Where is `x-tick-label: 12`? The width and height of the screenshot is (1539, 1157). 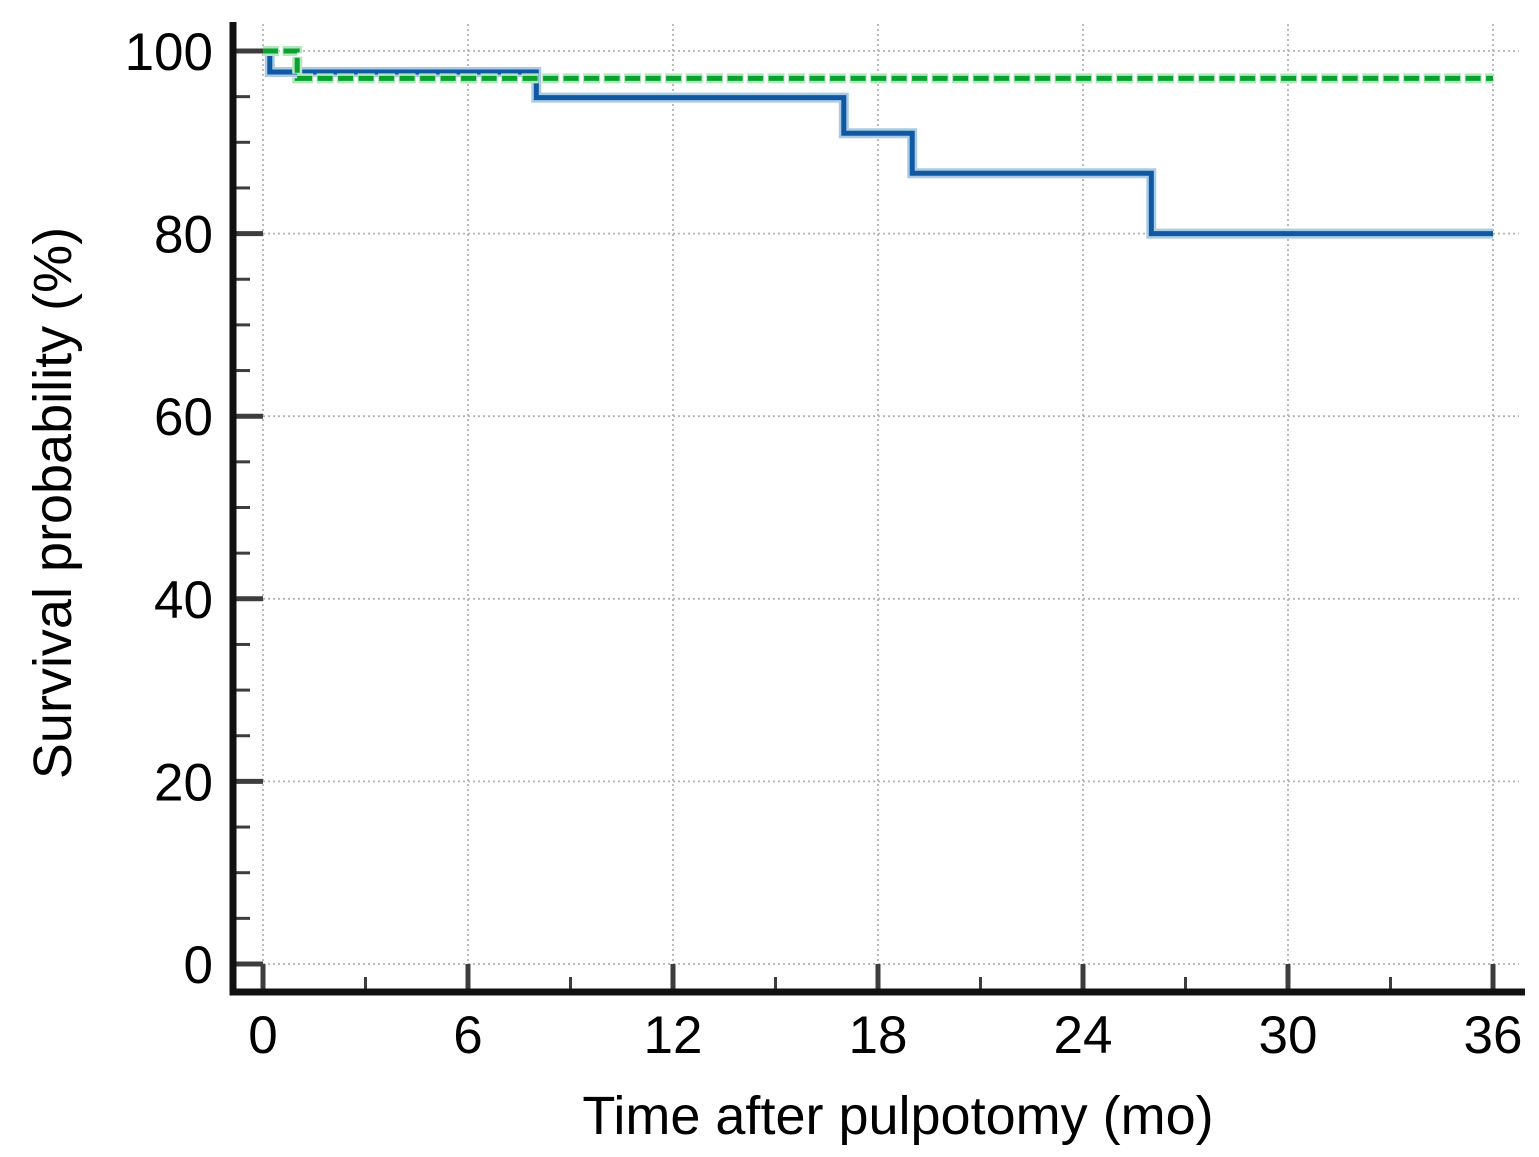 x-tick-label: 12 is located at coordinates (673, 1035).